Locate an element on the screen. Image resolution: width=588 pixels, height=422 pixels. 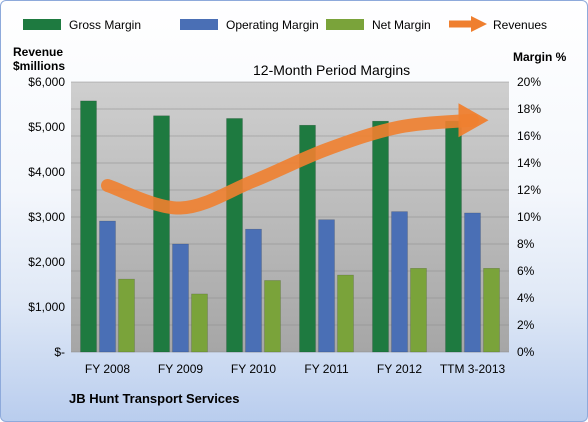
y-left-tick-label: $2,000 is located at coordinates (46, 262).